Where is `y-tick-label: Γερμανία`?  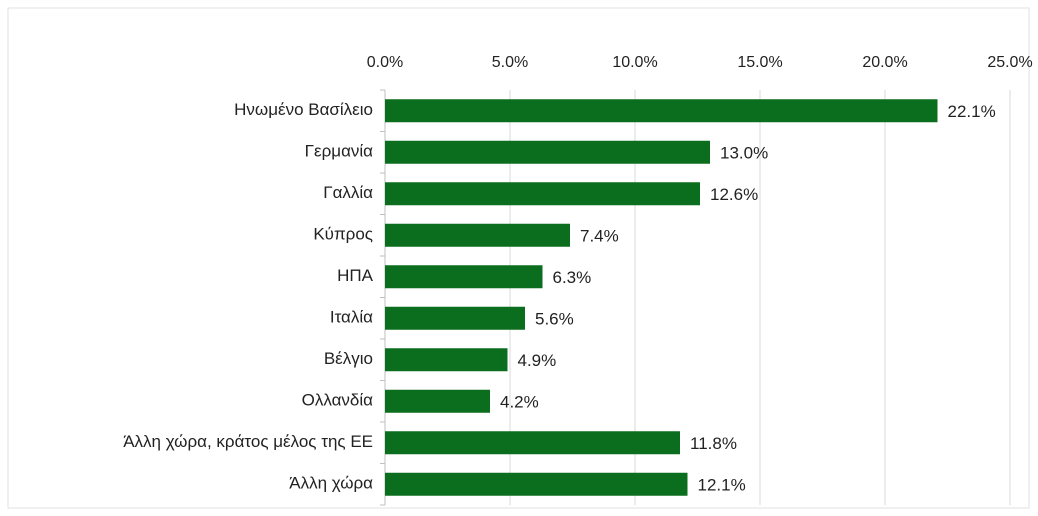
y-tick-label: Γερμανία is located at coordinates (339, 151).